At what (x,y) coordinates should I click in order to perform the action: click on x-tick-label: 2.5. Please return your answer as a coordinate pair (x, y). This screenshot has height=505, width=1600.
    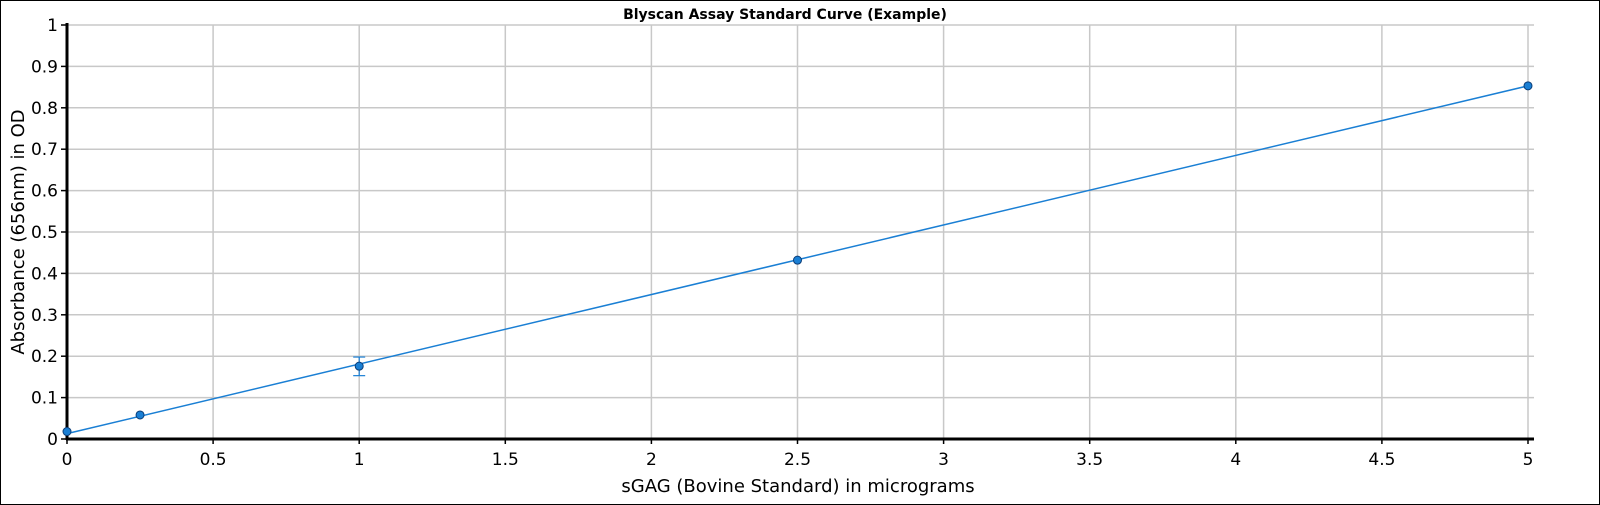
    Looking at the image, I should click on (797, 460).